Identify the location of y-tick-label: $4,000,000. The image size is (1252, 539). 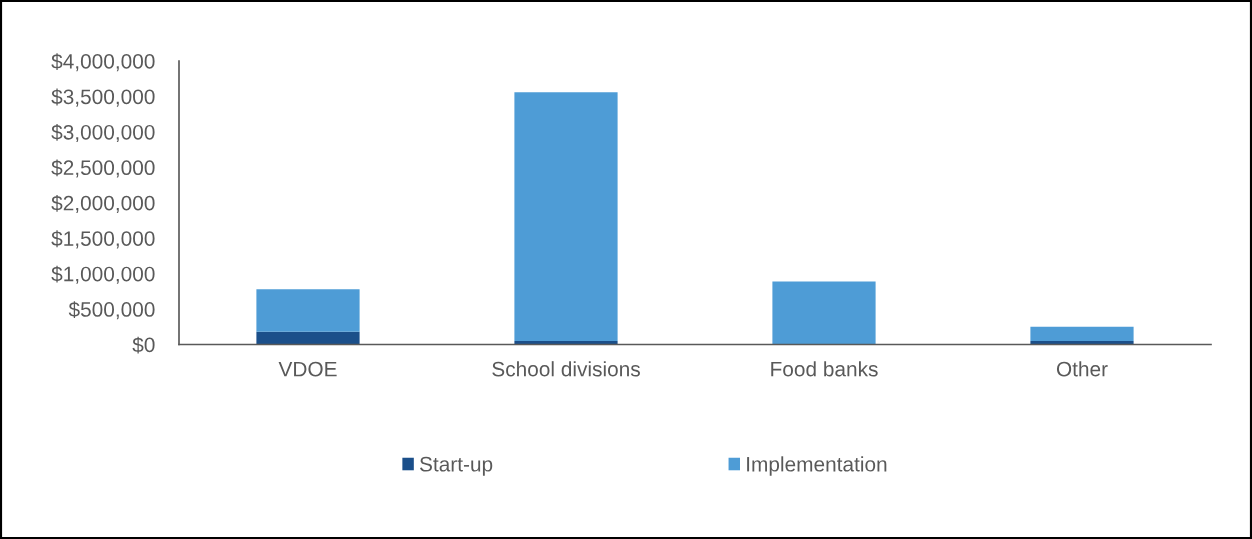
(103, 62).